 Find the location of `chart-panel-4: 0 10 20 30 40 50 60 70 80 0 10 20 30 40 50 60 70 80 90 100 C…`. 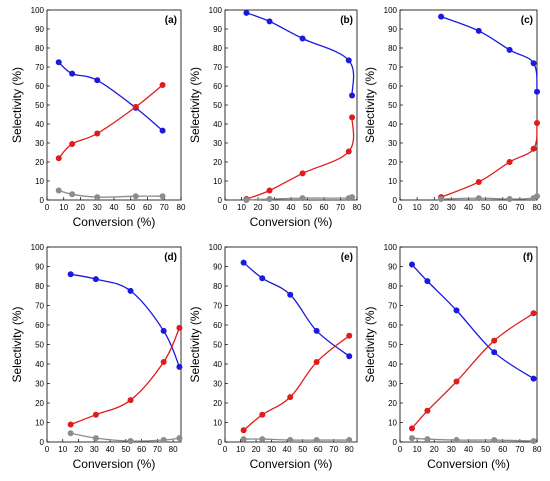

chart-panel-4: 0 10 20 30 40 50 60 70 80 0 10 20 30 40 50 60 70 80 90 100 C… is located at coordinates (273, 357).